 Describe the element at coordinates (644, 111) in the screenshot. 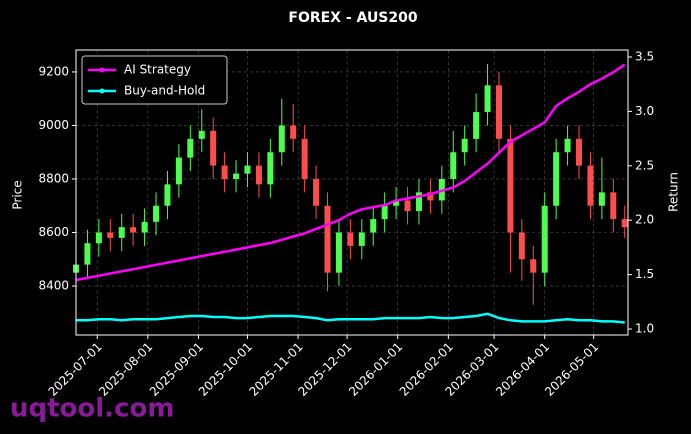

I see `y2-tick-label: 3.0` at that location.